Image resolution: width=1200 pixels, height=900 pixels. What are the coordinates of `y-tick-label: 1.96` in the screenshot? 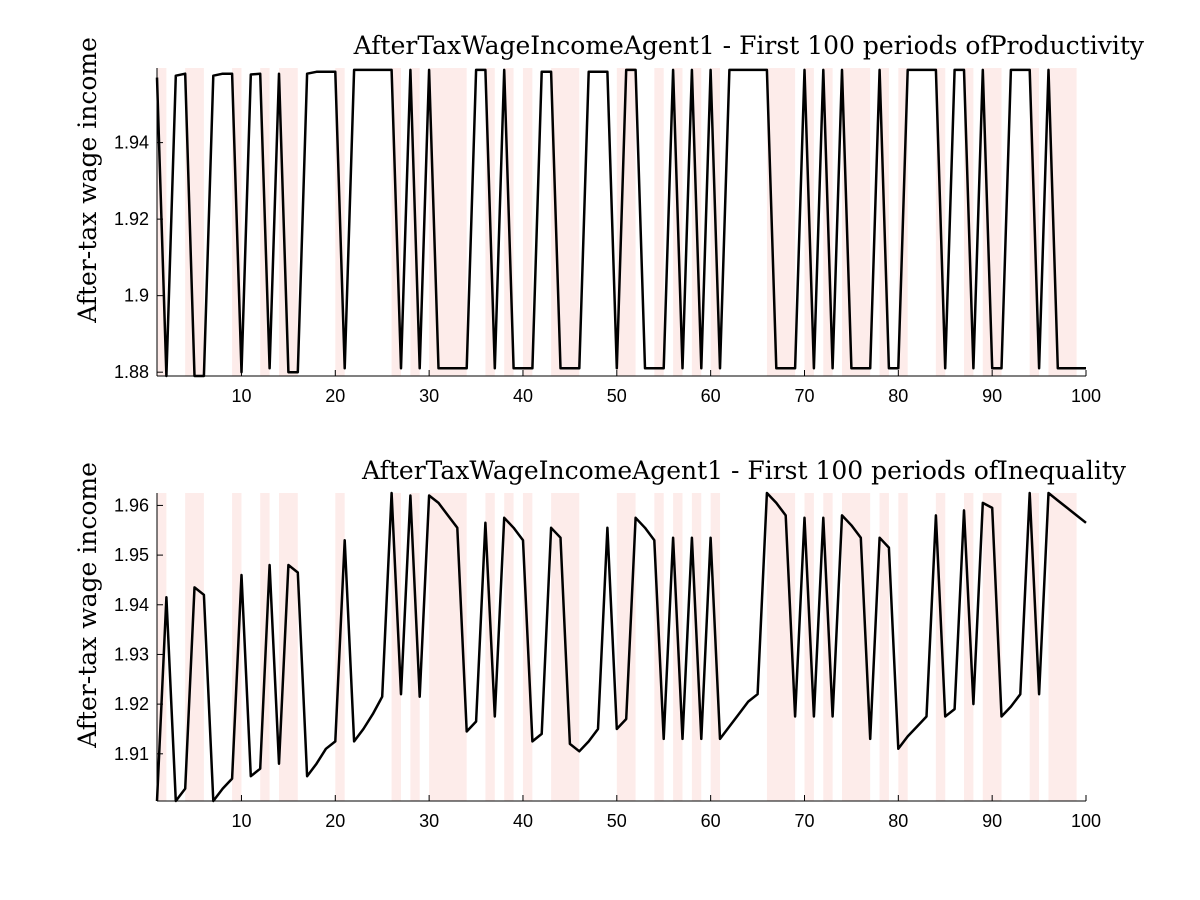 It's located at (131, 505).